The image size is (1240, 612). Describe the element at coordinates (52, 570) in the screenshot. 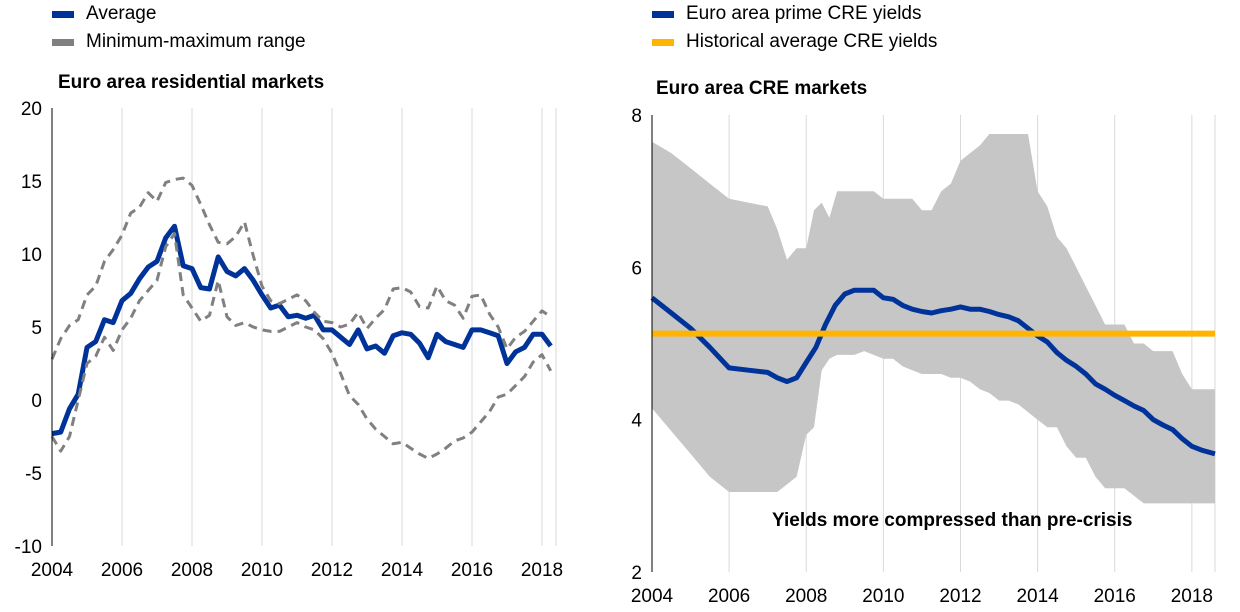

I see `residential-xtick-2004: 2004` at that location.